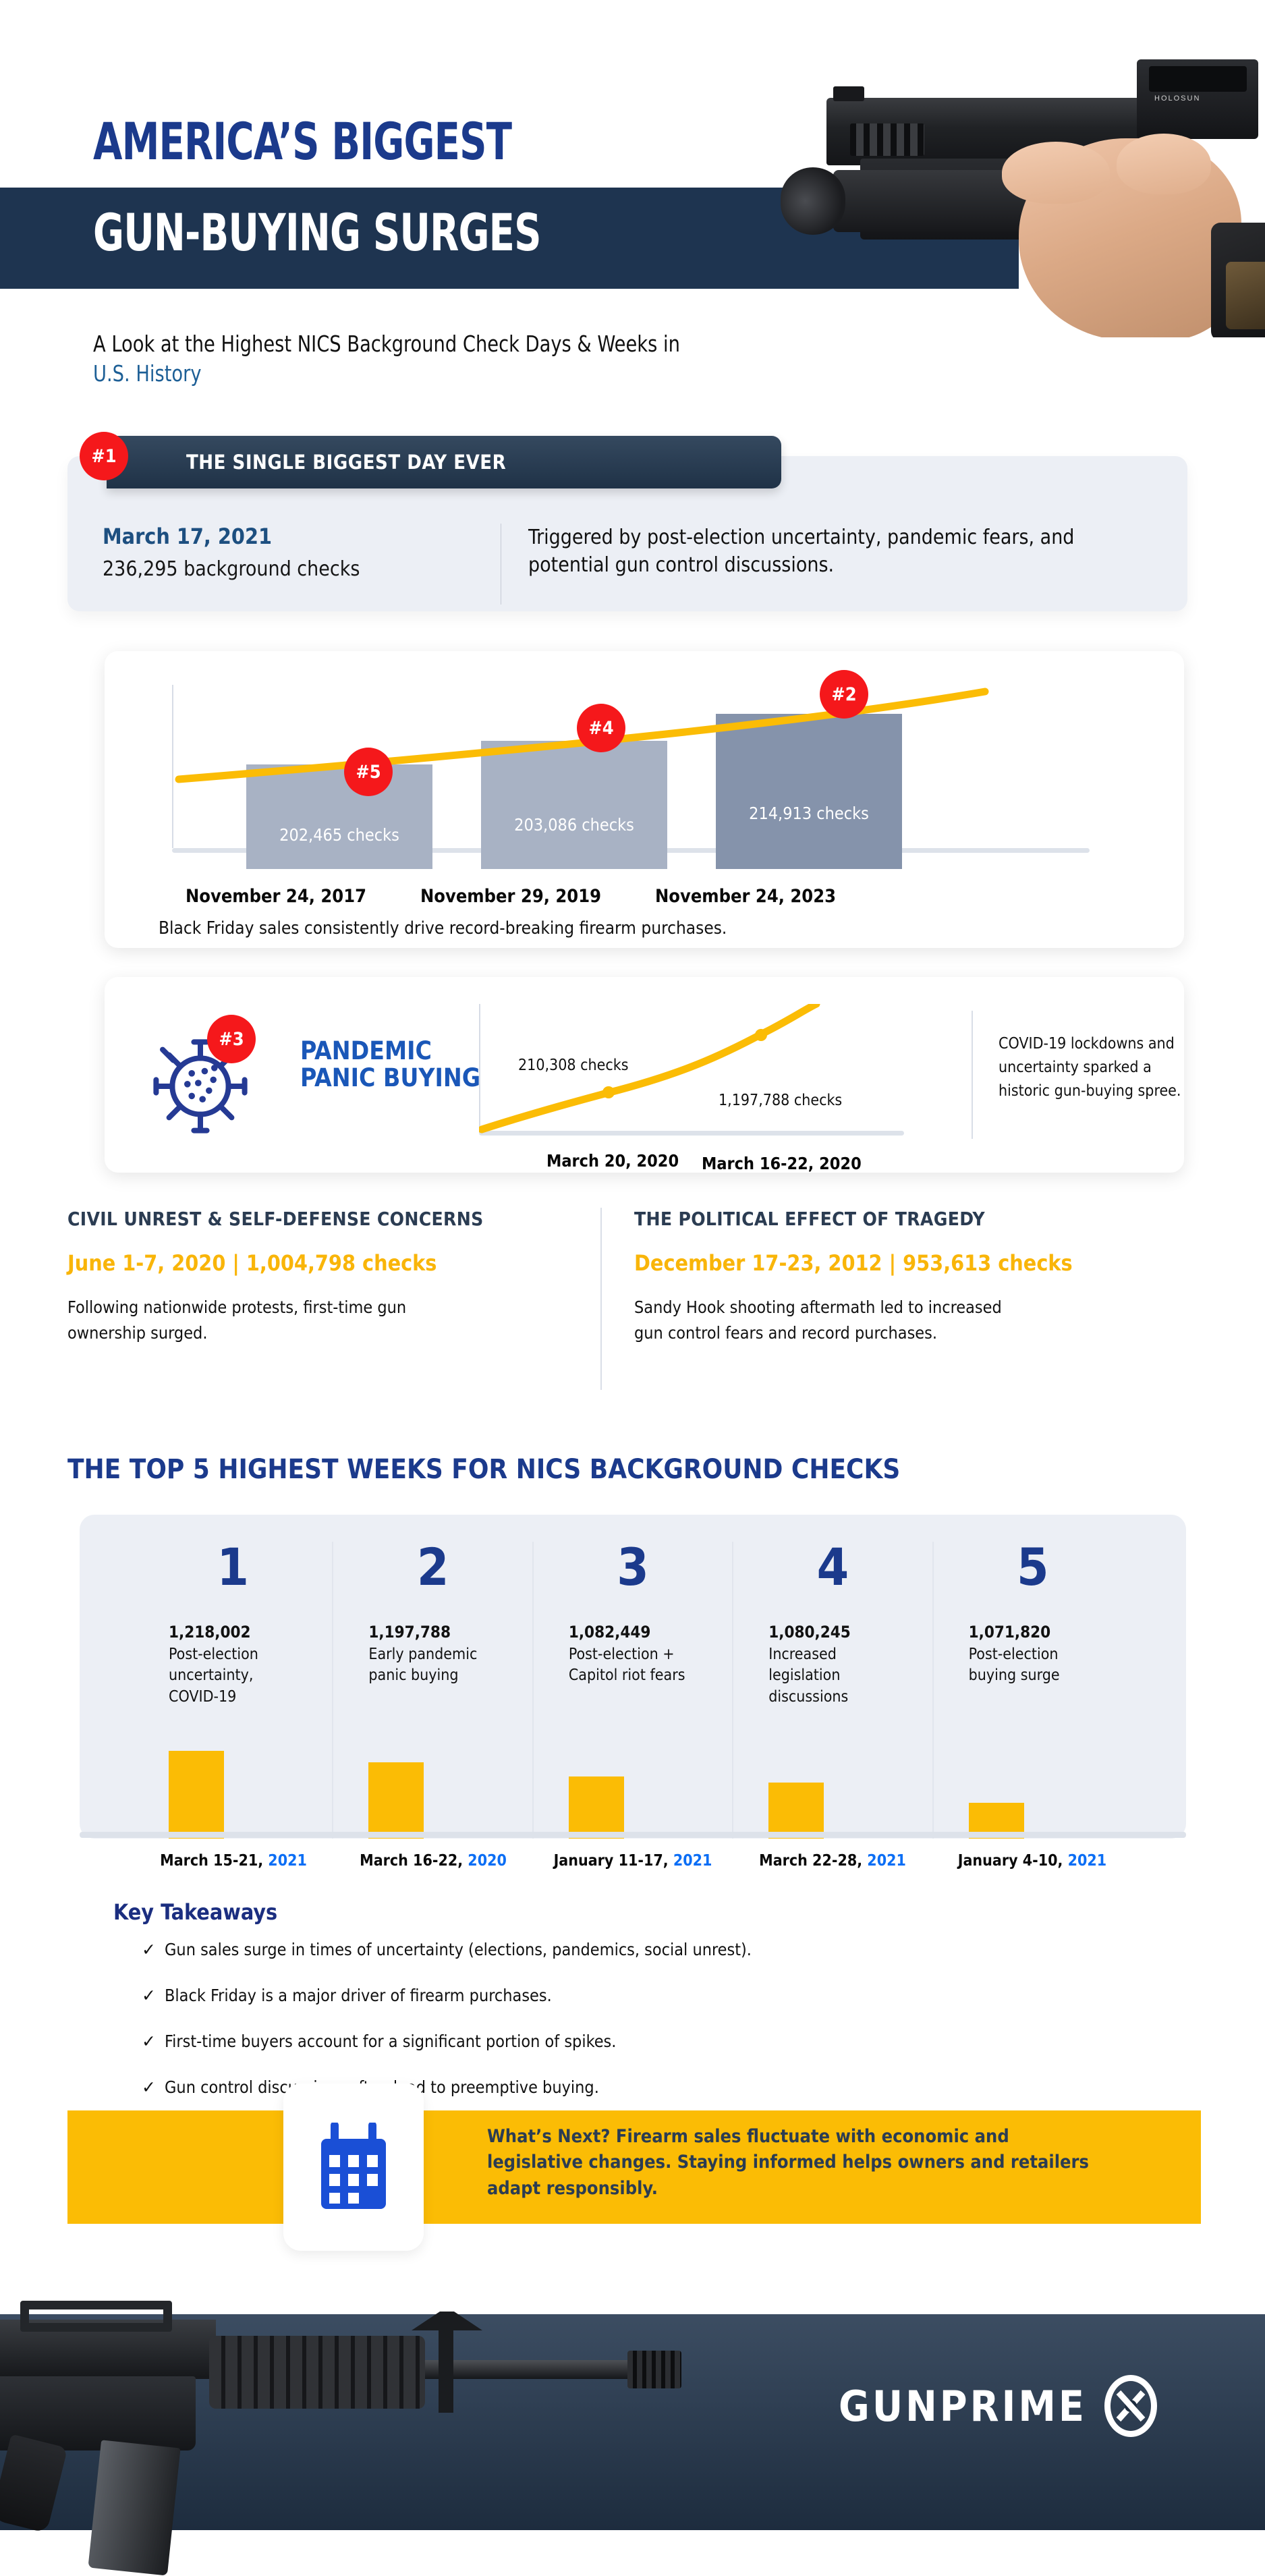 The image size is (1265, 2576). What do you see at coordinates (809, 791) in the screenshot?
I see `bar-2023: 214,913 checks` at bounding box center [809, 791].